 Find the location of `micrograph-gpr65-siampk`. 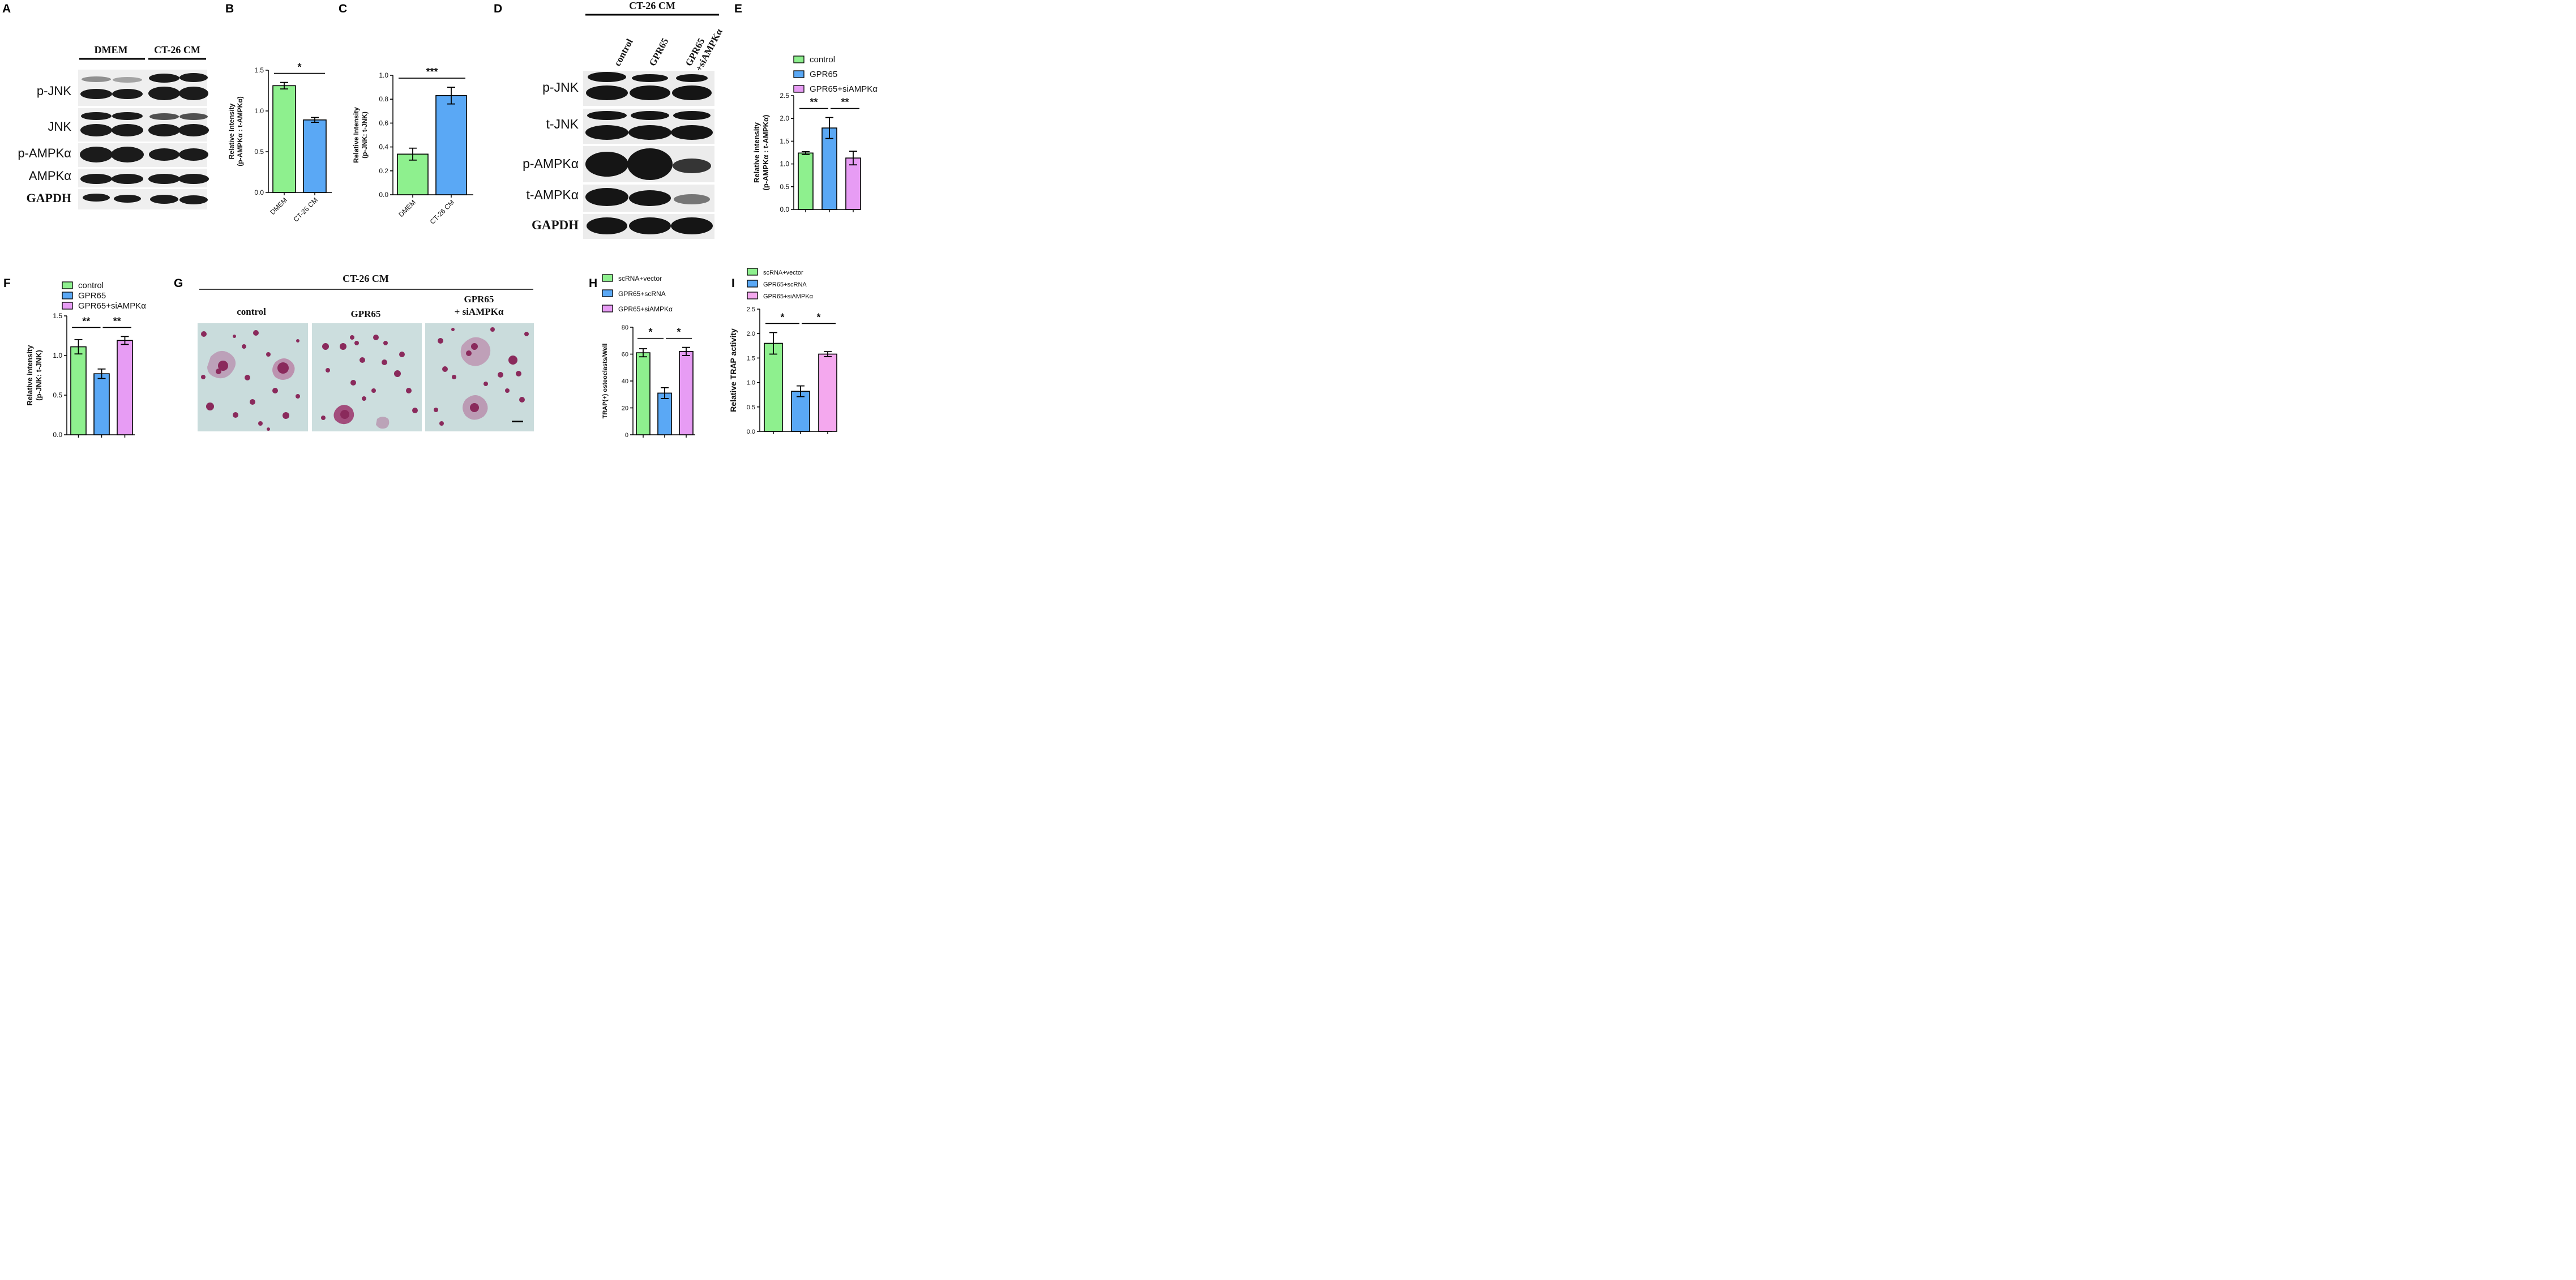

micrograph-gpr65-siampk is located at coordinates (479, 377).